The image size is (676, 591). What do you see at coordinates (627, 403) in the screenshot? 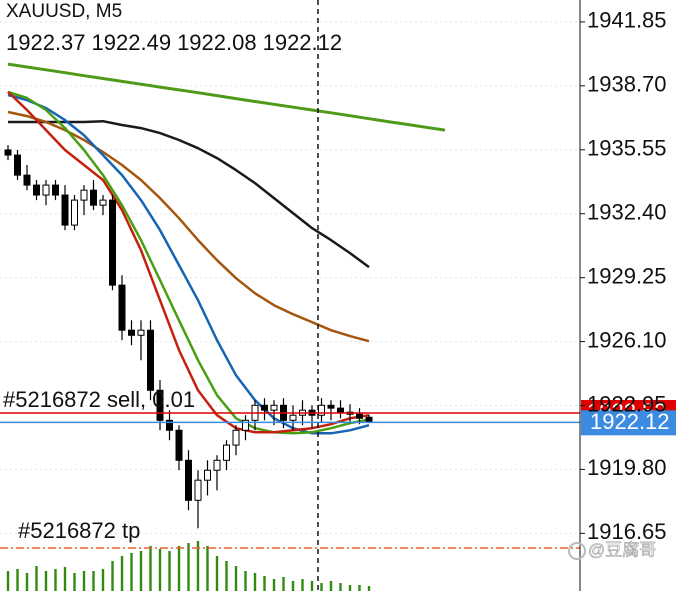
I see `y-tick-label: 1922.95` at bounding box center [627, 403].